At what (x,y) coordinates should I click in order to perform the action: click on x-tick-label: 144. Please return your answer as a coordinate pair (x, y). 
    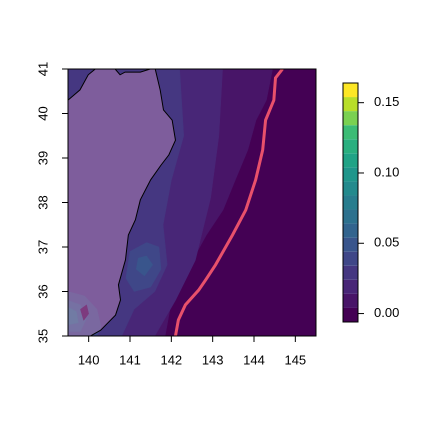
    Looking at the image, I should click on (254, 359).